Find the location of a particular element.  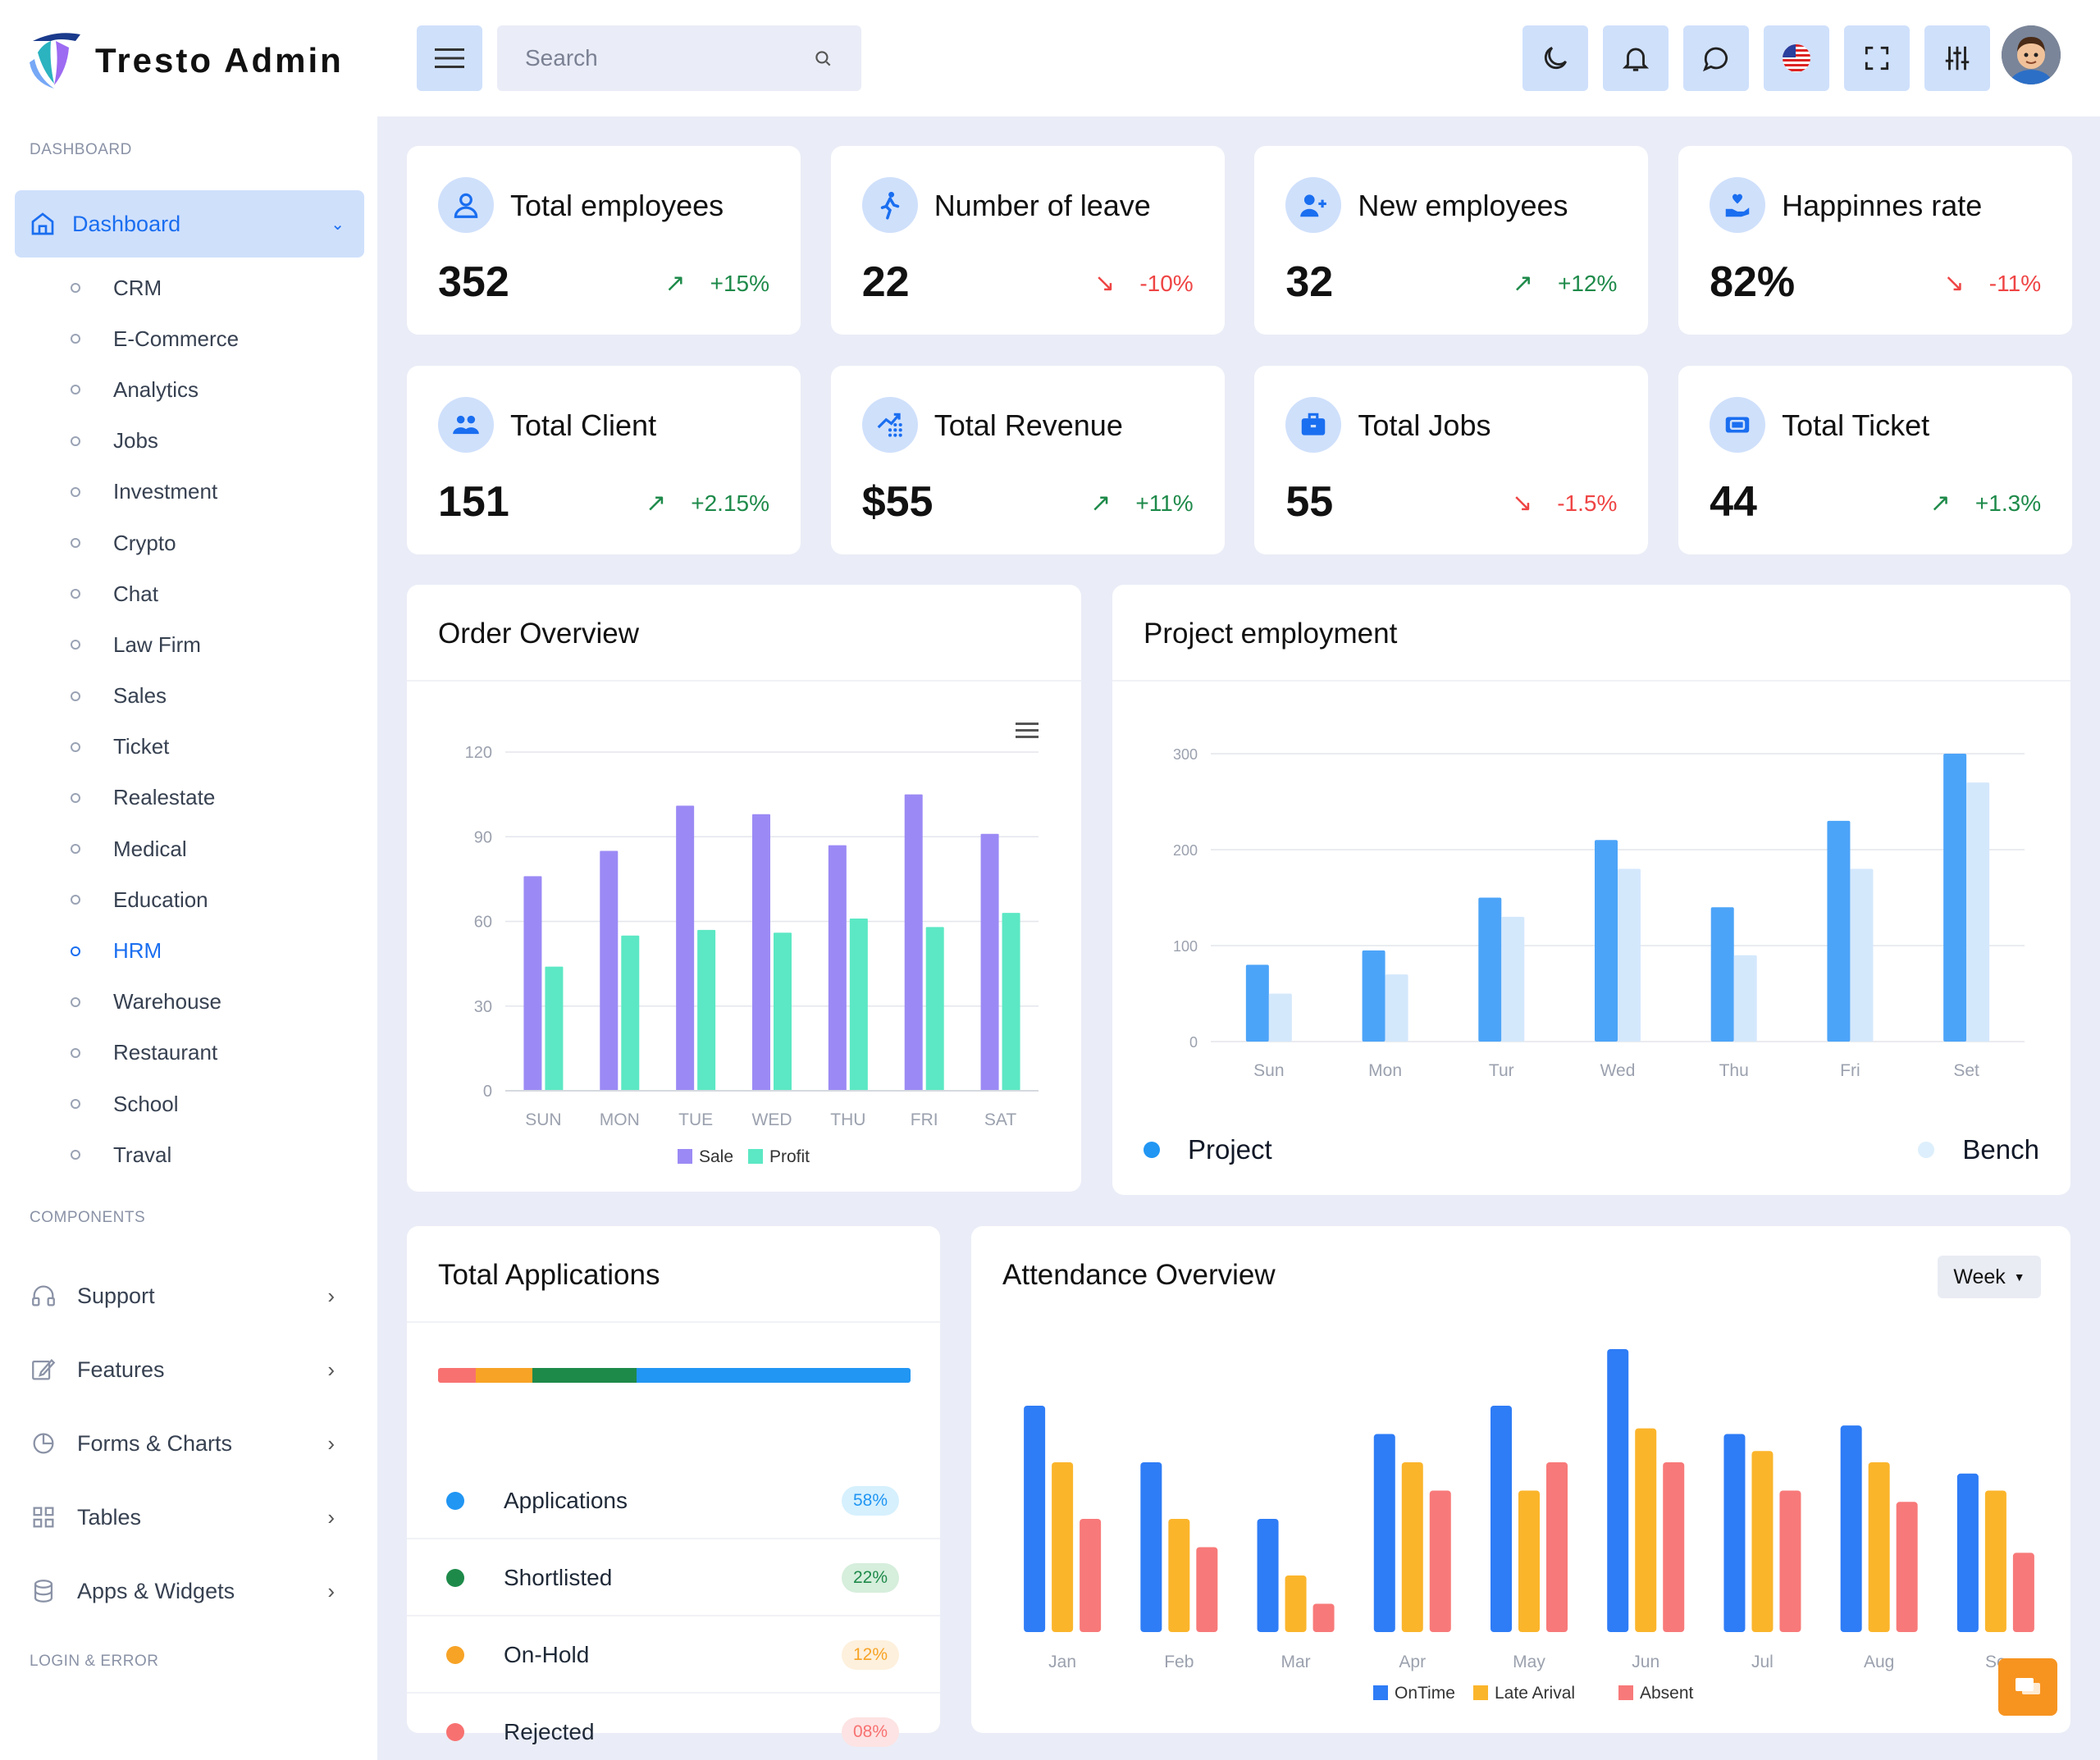

language-button is located at coordinates (1797, 58).